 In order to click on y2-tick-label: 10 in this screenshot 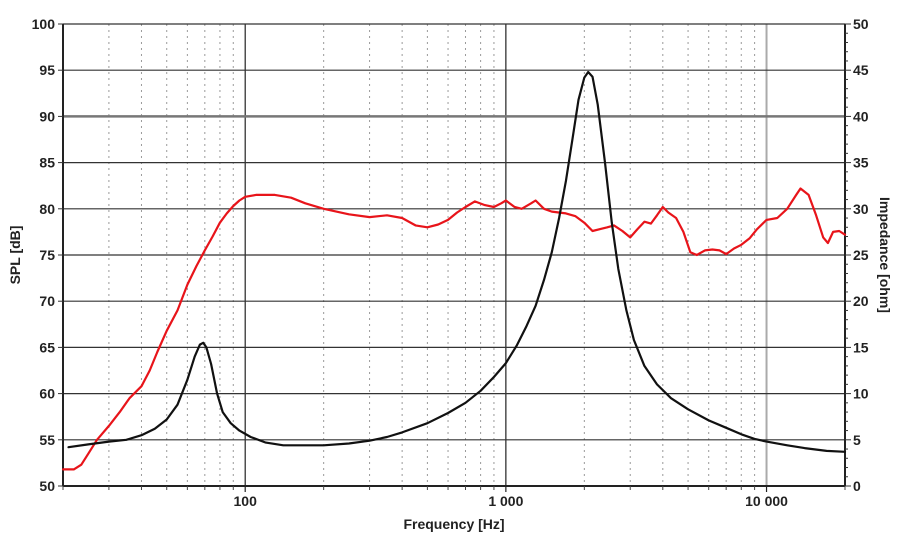, I will do `click(861, 394)`.